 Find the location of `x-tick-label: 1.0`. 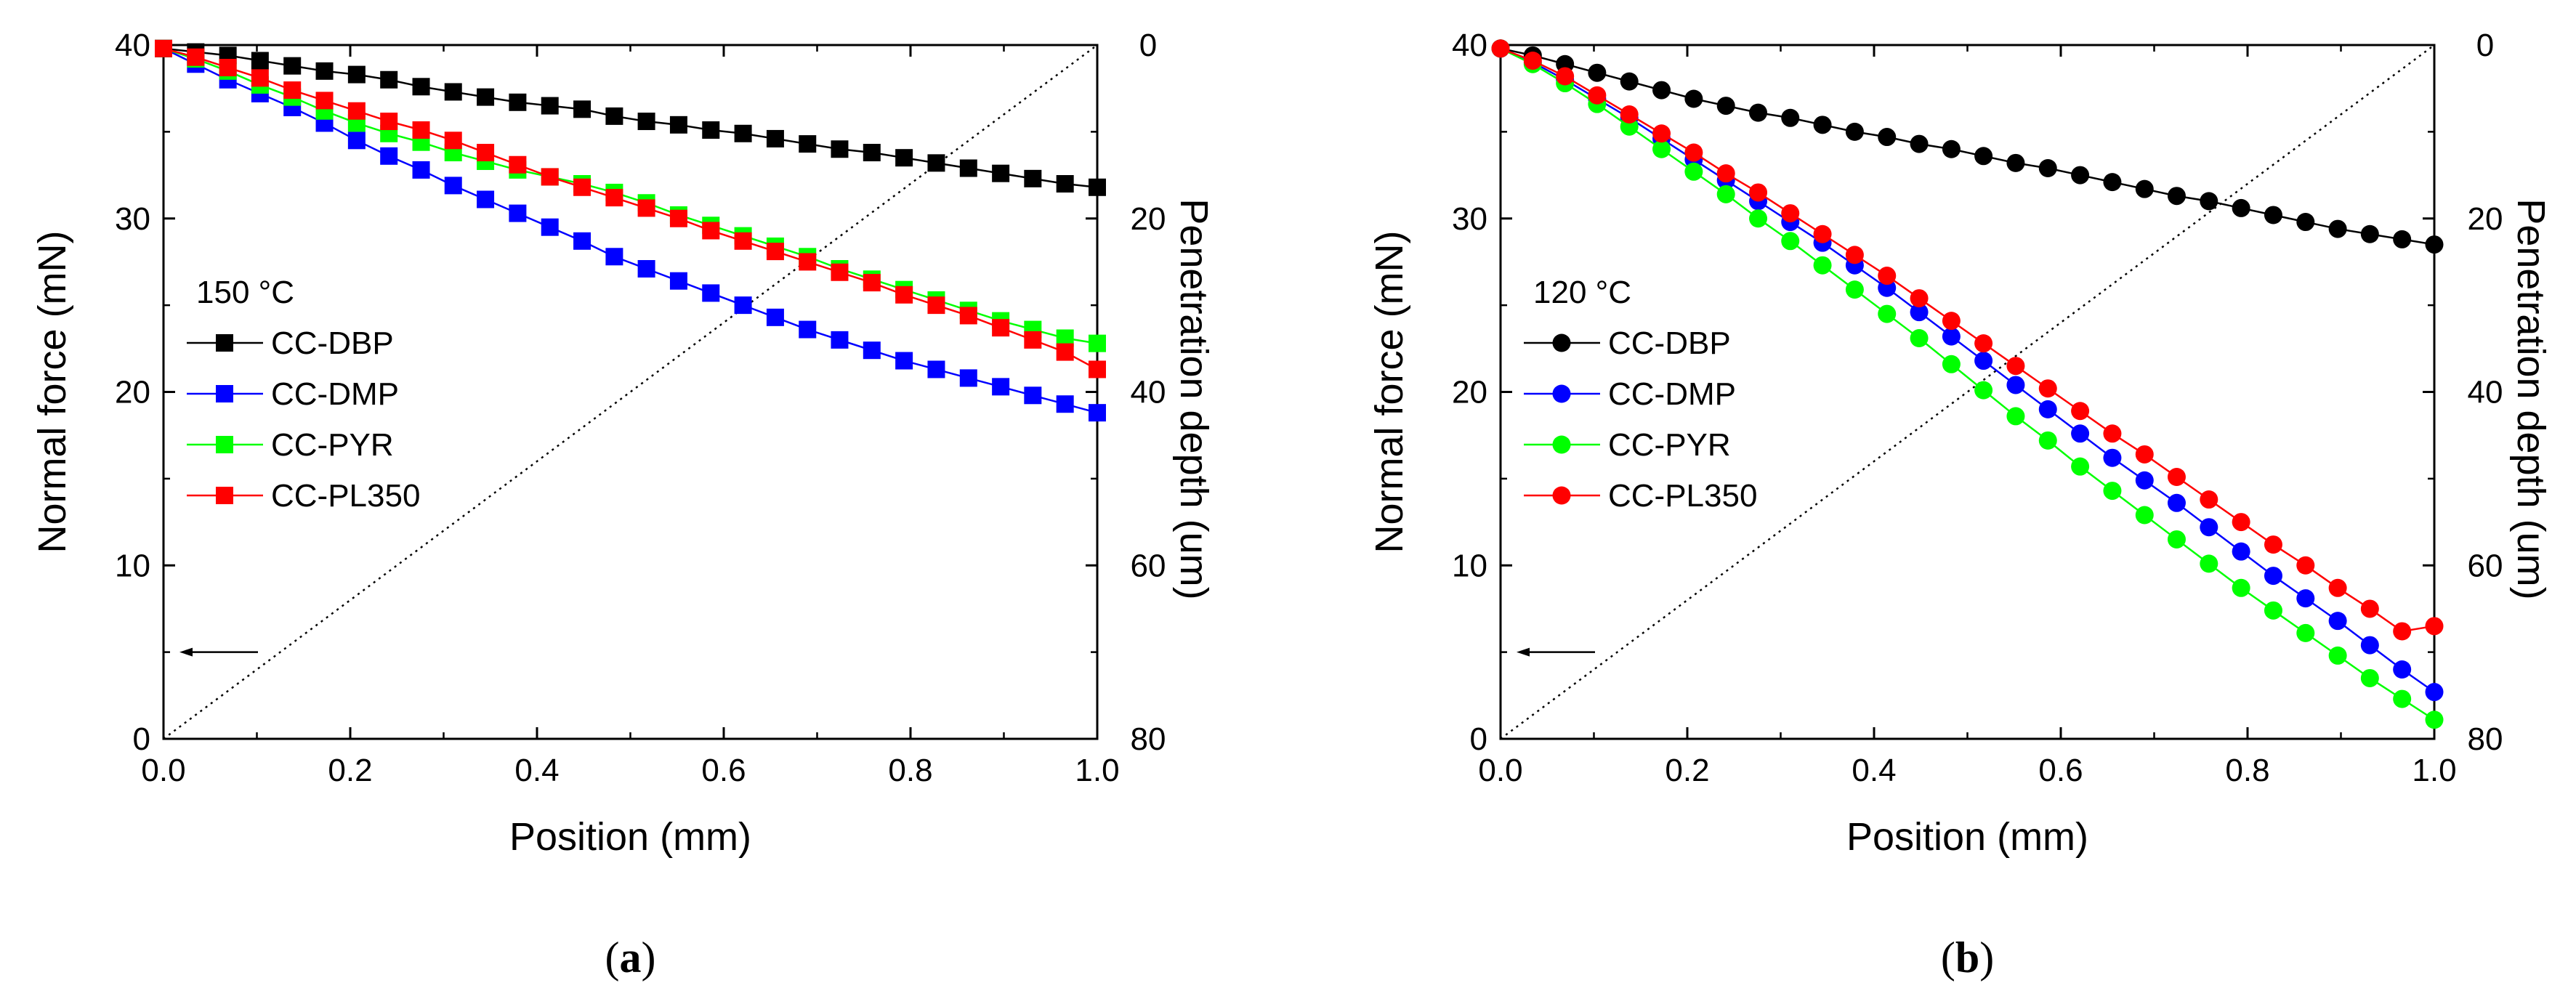

x-tick-label: 1.0 is located at coordinates (2434, 770).